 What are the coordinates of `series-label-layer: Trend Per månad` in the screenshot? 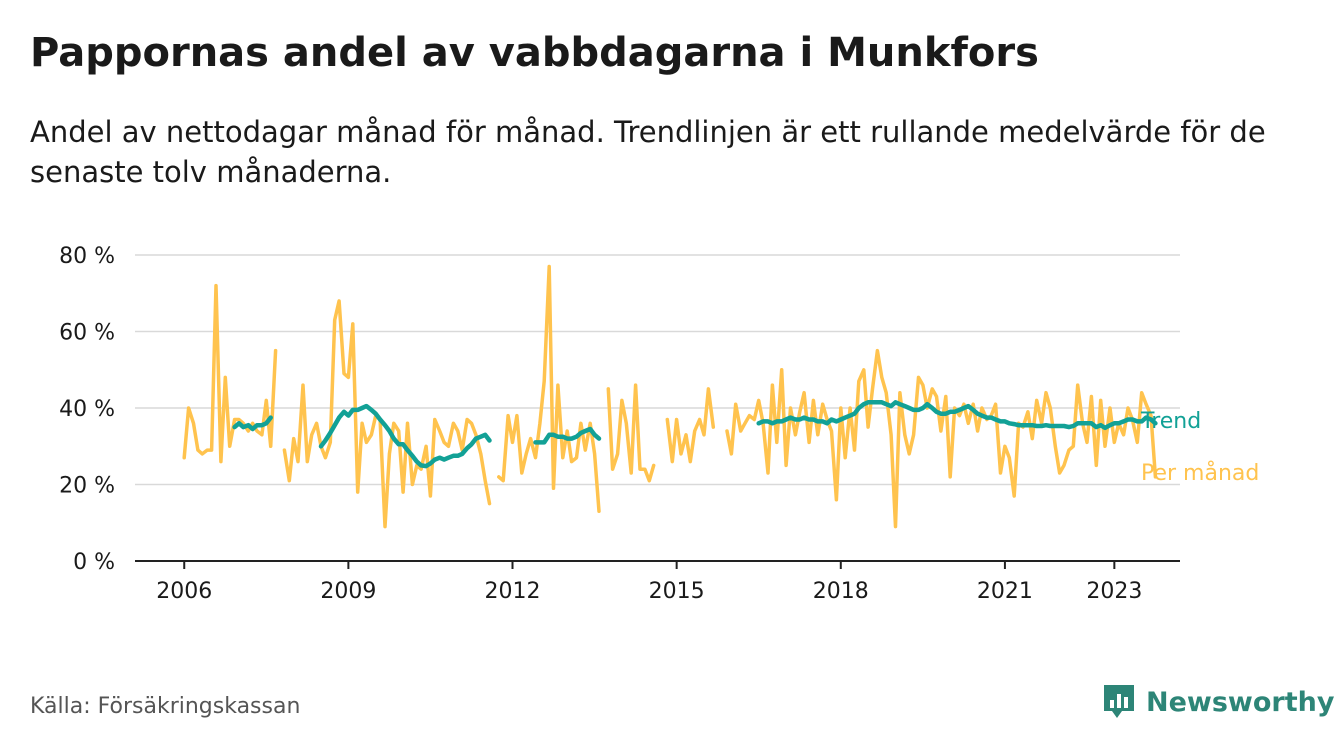 It's located at (1199, 447).